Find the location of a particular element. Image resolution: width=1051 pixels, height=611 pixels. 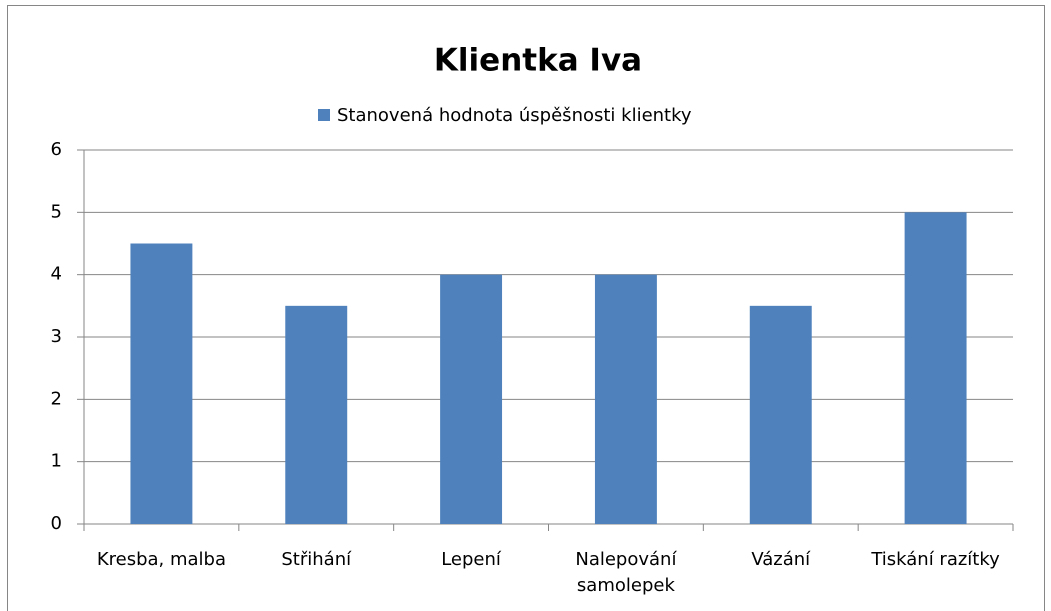

y-tick-label: 2 is located at coordinates (56, 398).